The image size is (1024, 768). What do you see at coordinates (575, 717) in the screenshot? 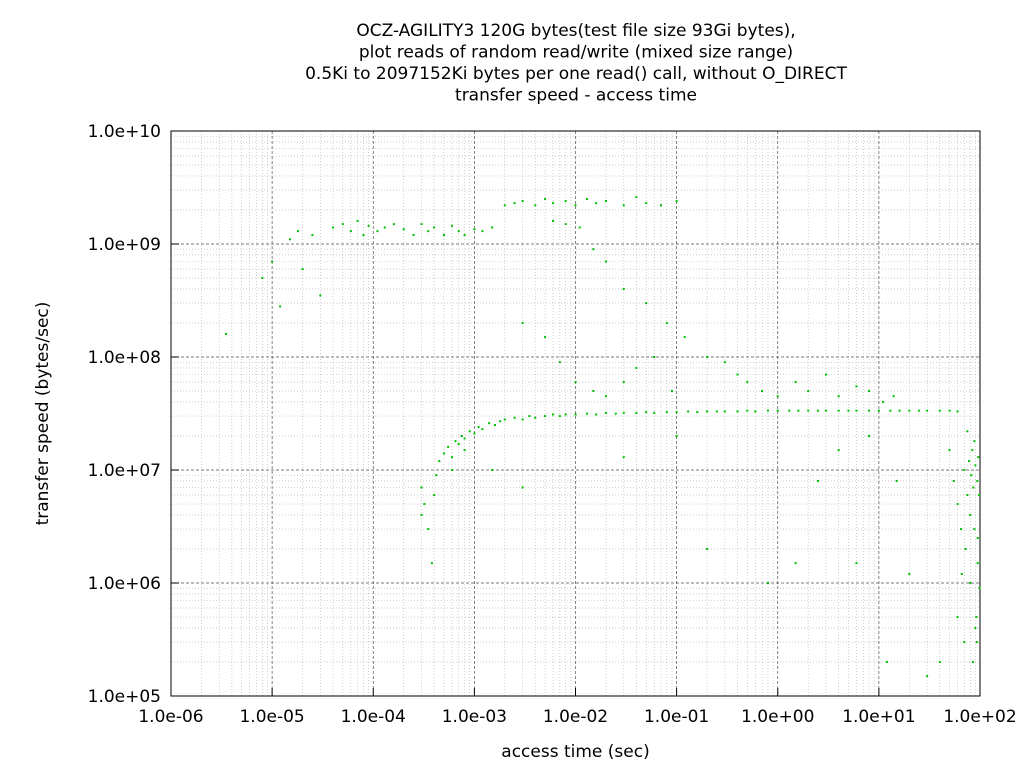
I see `x-tick-label: 1.0e-02` at bounding box center [575, 717].